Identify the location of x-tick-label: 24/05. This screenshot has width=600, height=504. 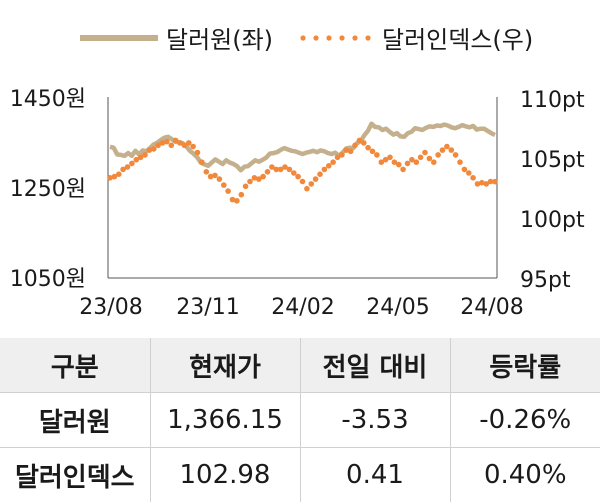
(397, 307).